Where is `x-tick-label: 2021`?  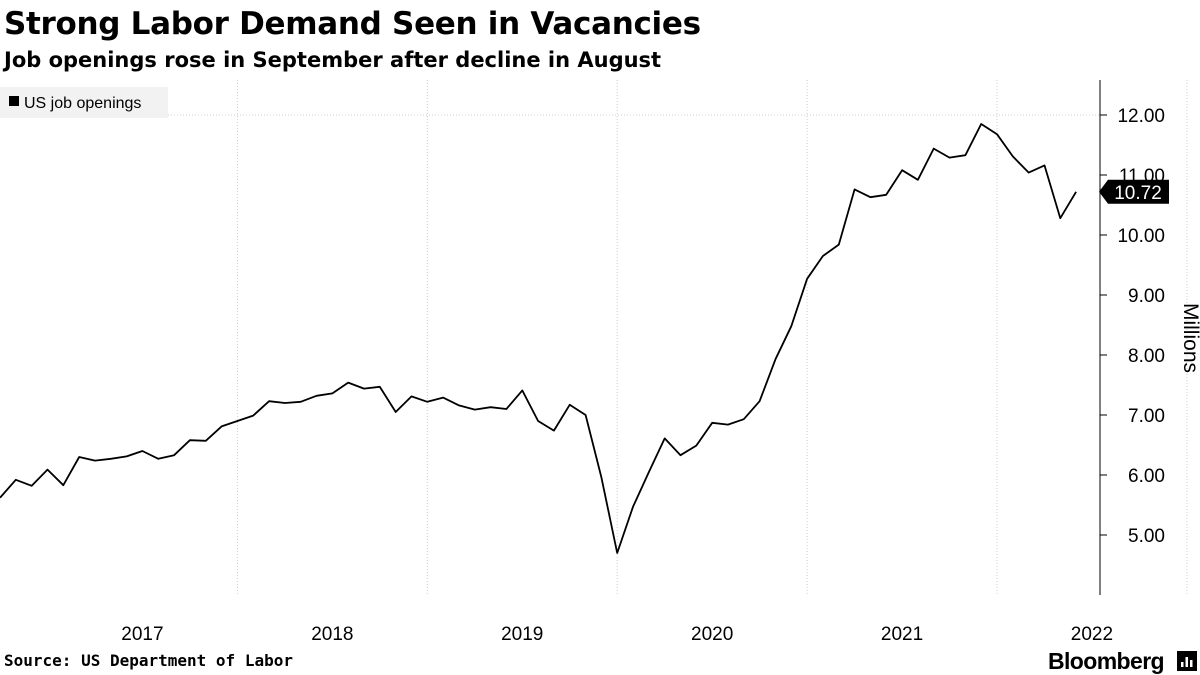
x-tick-label: 2021 is located at coordinates (902, 634).